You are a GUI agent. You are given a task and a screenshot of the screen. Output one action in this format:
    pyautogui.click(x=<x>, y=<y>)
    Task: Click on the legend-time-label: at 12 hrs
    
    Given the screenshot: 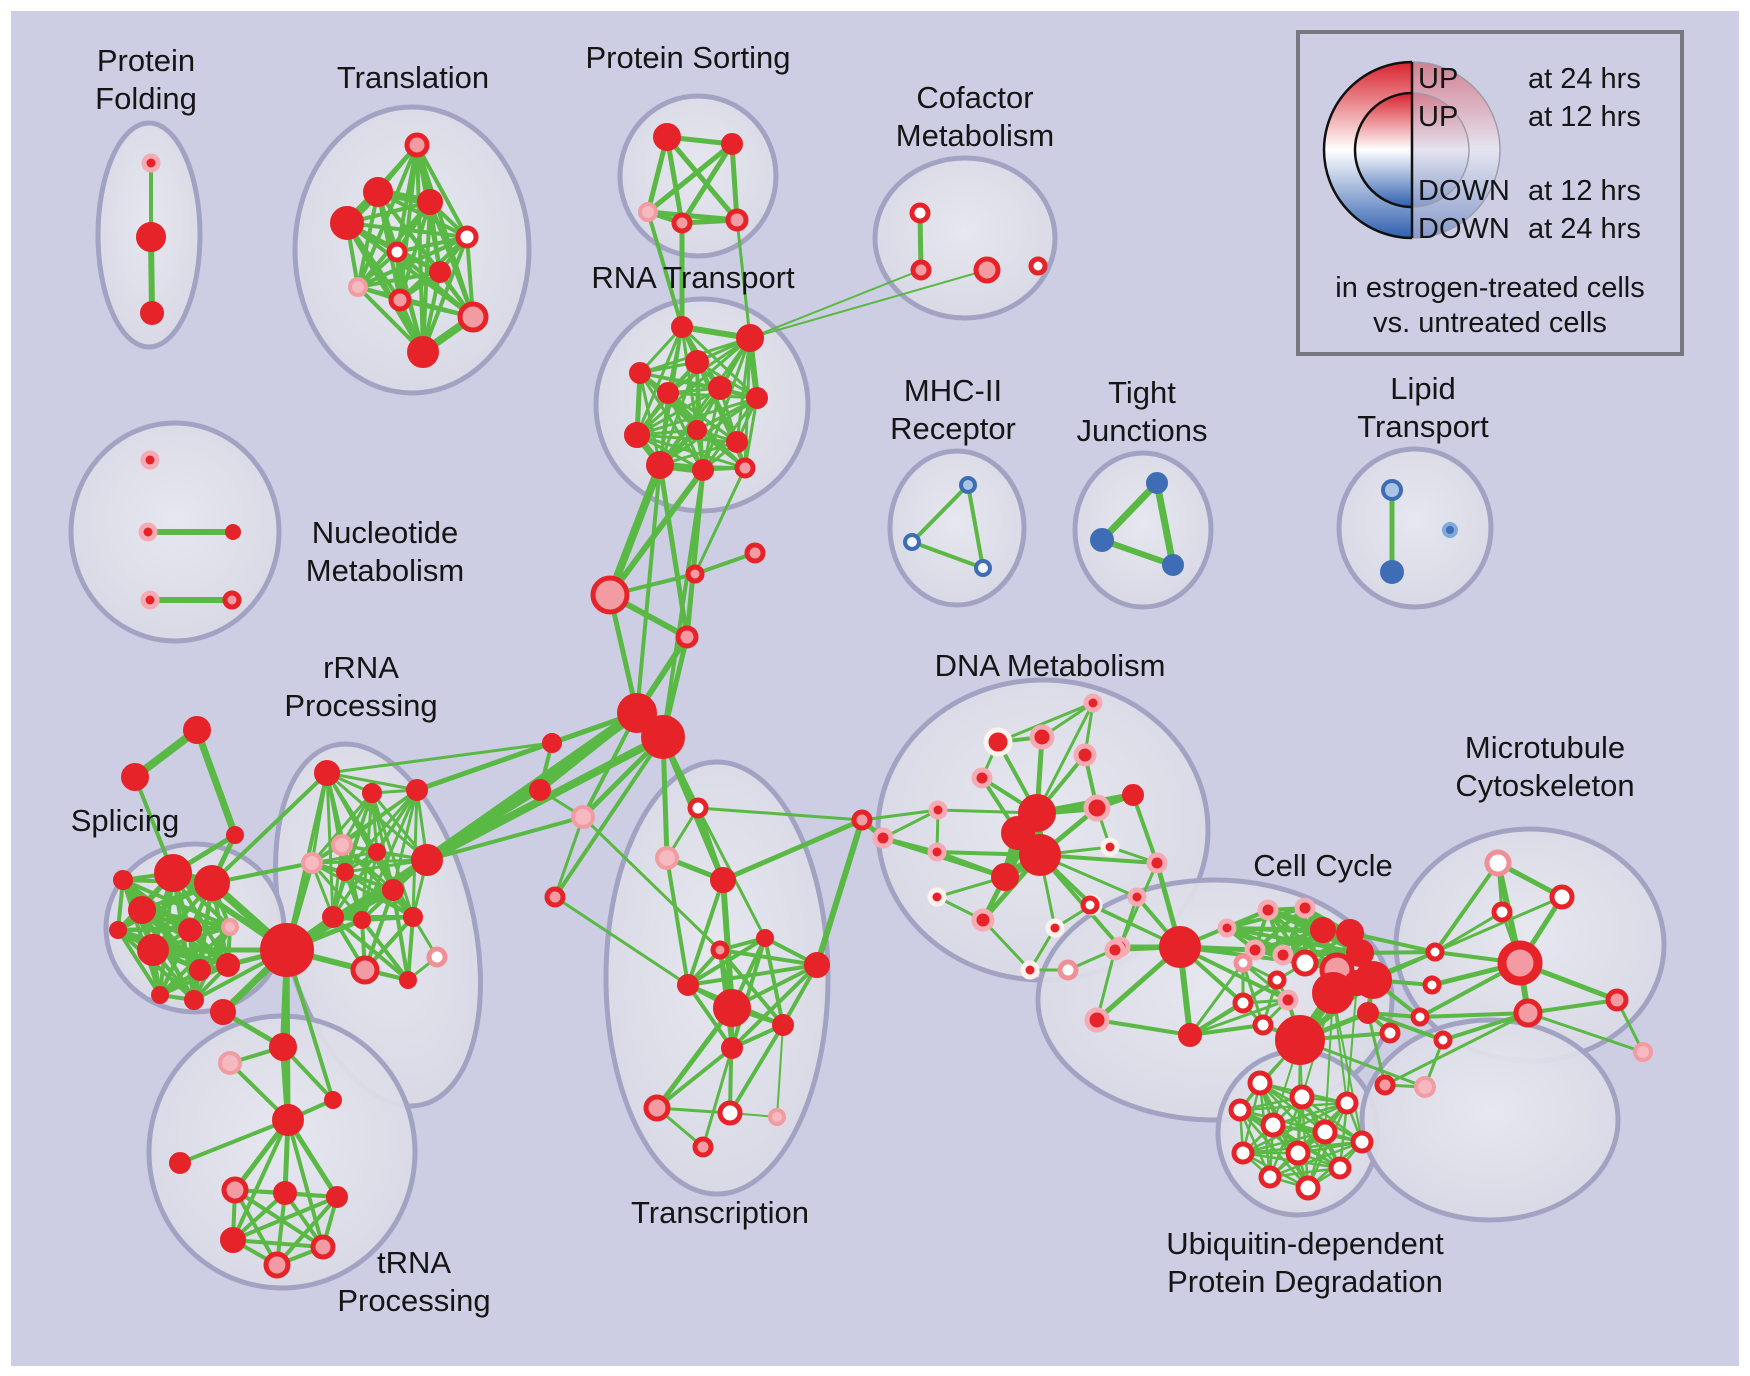 What is the action you would take?
    pyautogui.click(x=1584, y=191)
    